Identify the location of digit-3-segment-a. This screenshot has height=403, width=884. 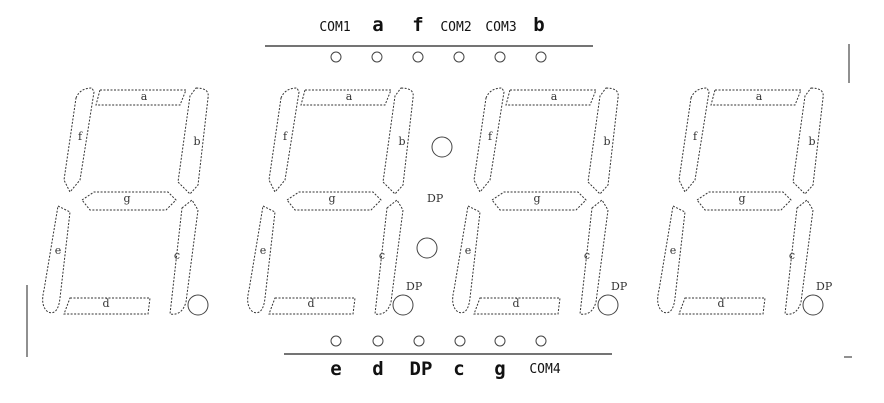
(551, 97).